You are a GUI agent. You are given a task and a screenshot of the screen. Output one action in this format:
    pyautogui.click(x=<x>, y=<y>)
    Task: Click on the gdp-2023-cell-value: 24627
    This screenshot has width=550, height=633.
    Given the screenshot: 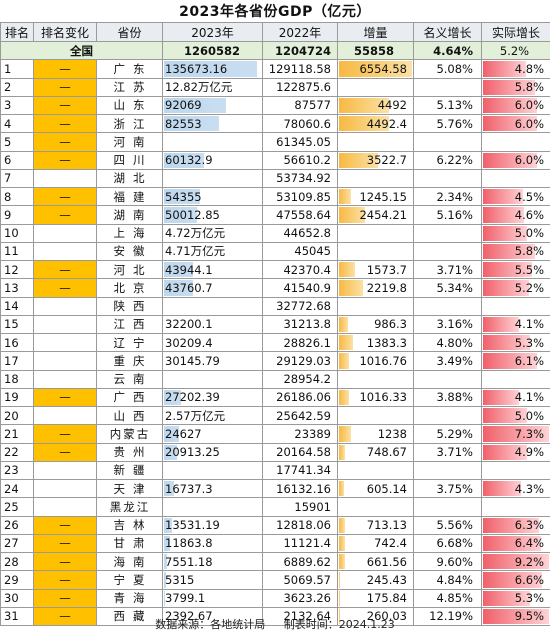 What is the action you would take?
    pyautogui.click(x=183, y=433)
    